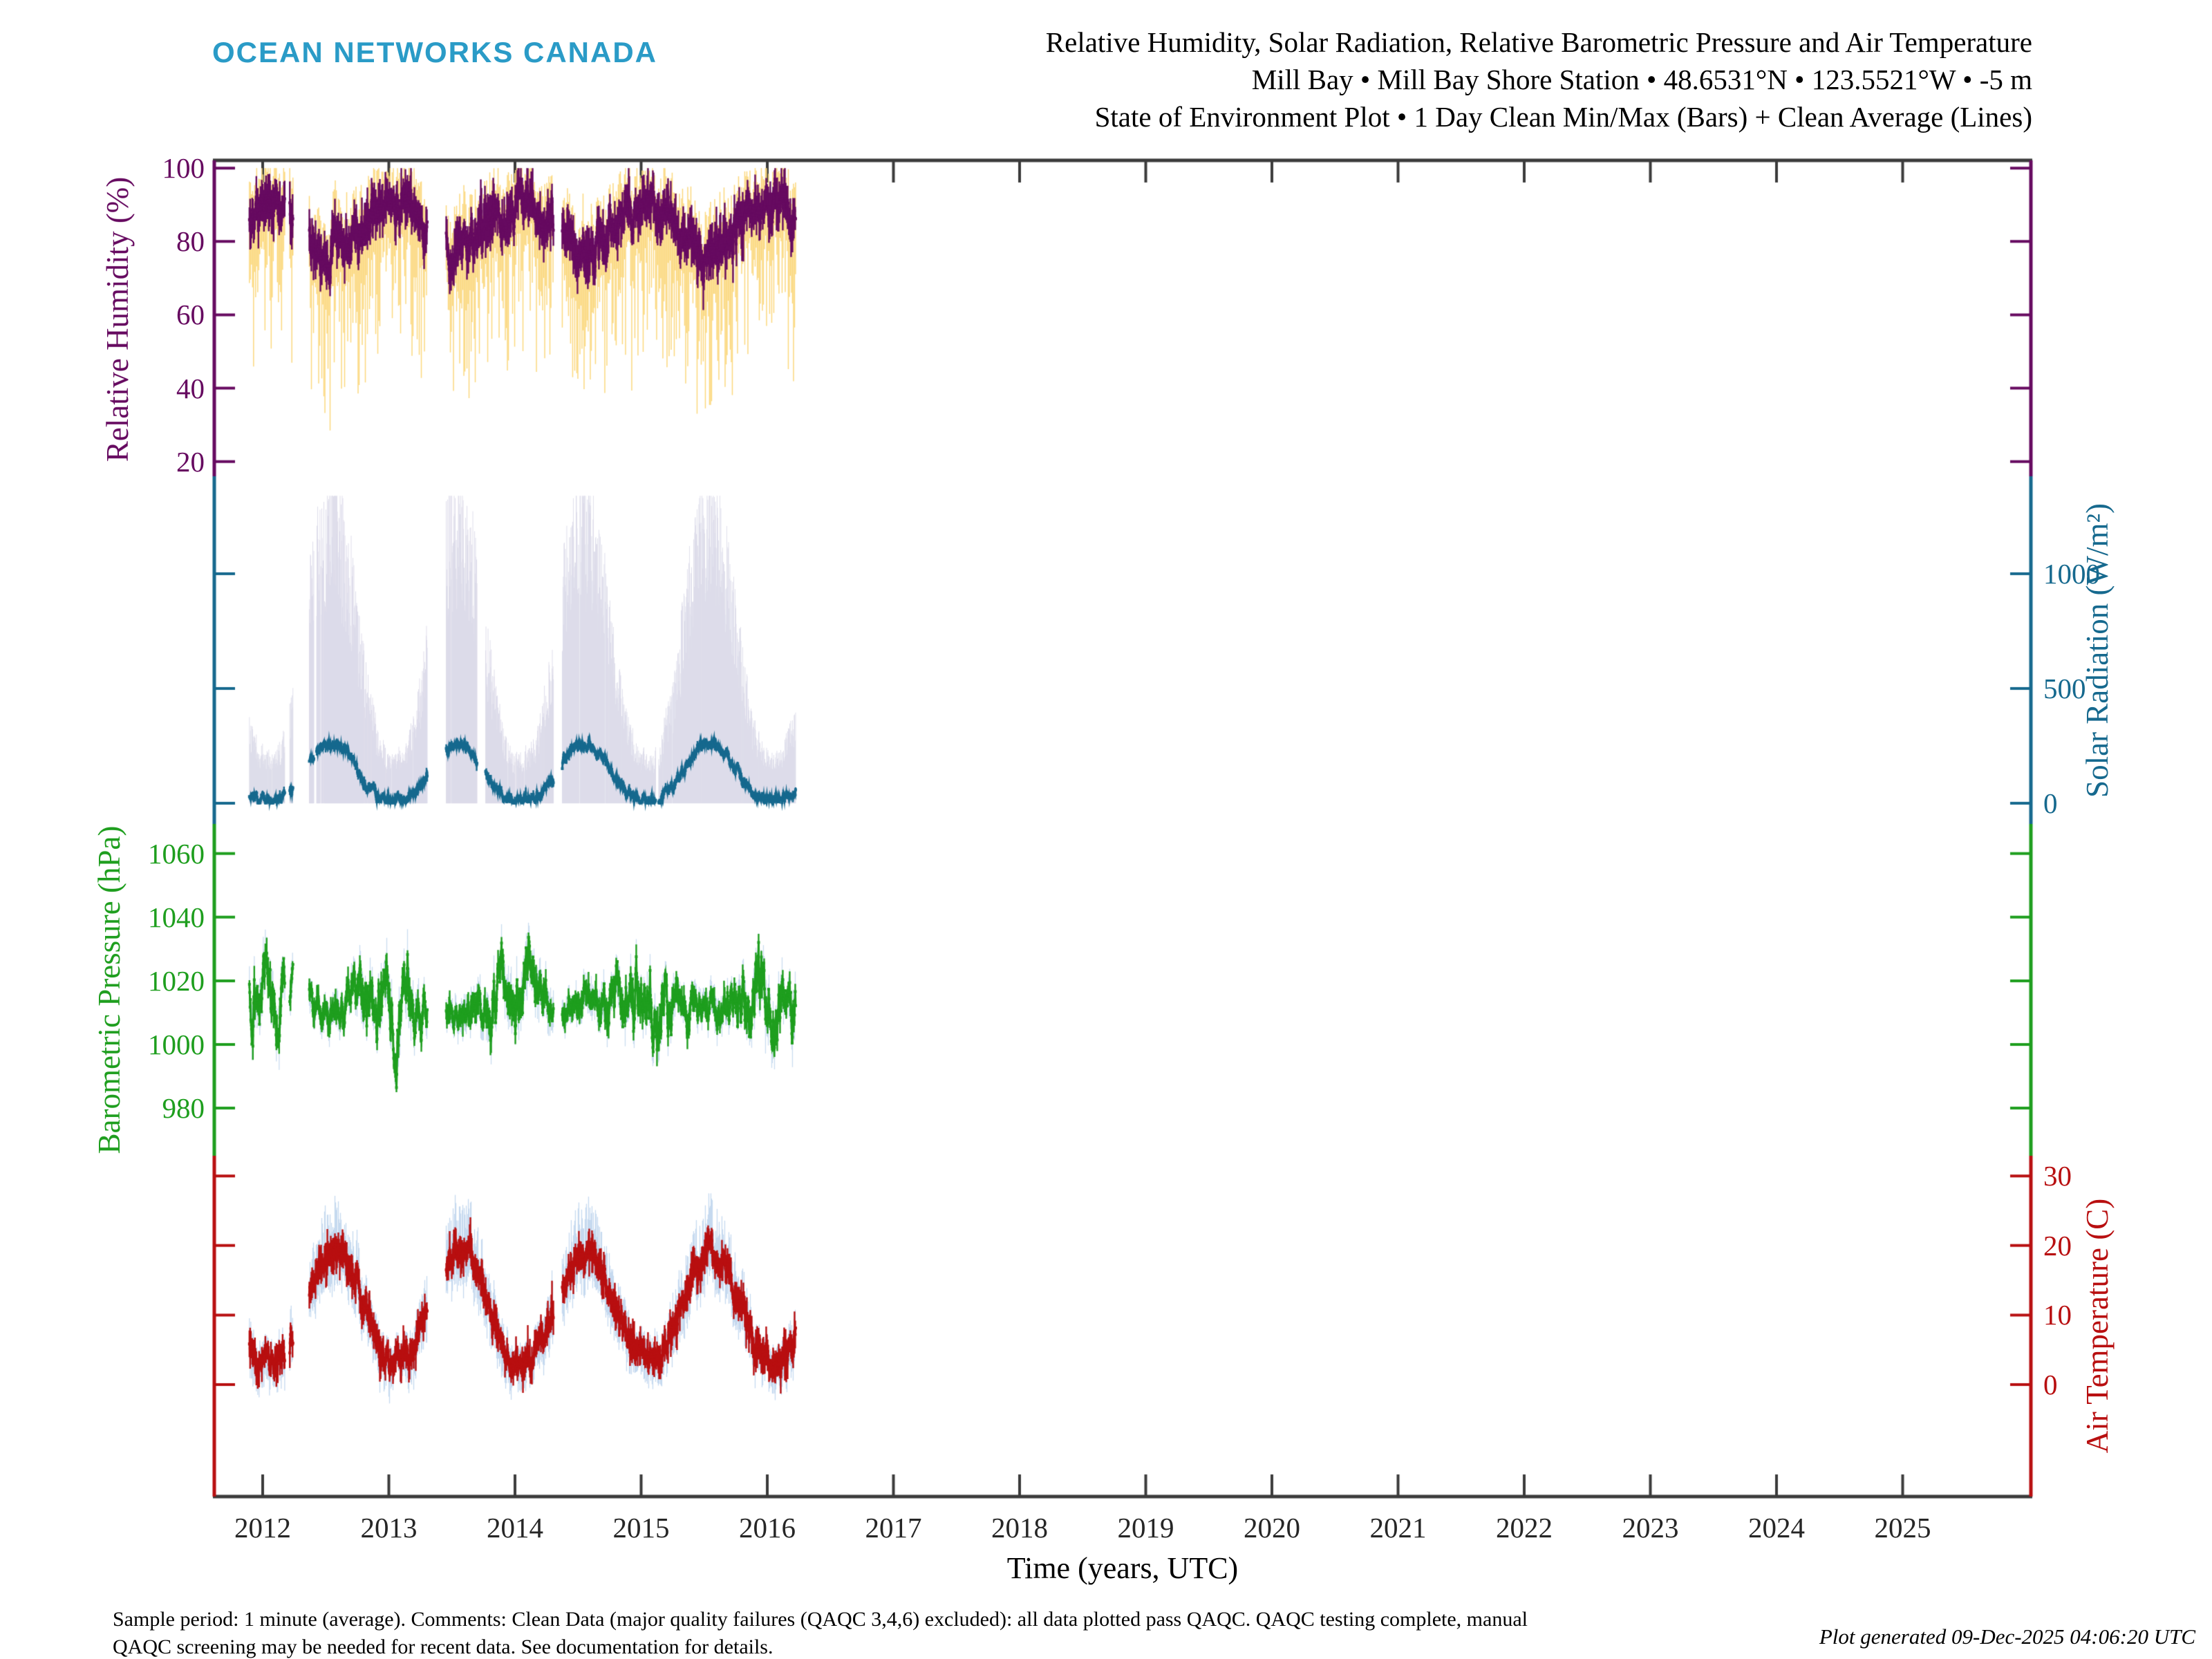  Describe the element at coordinates (176, 1044) in the screenshot. I see `y-tick-label-pressure: 1000` at that location.